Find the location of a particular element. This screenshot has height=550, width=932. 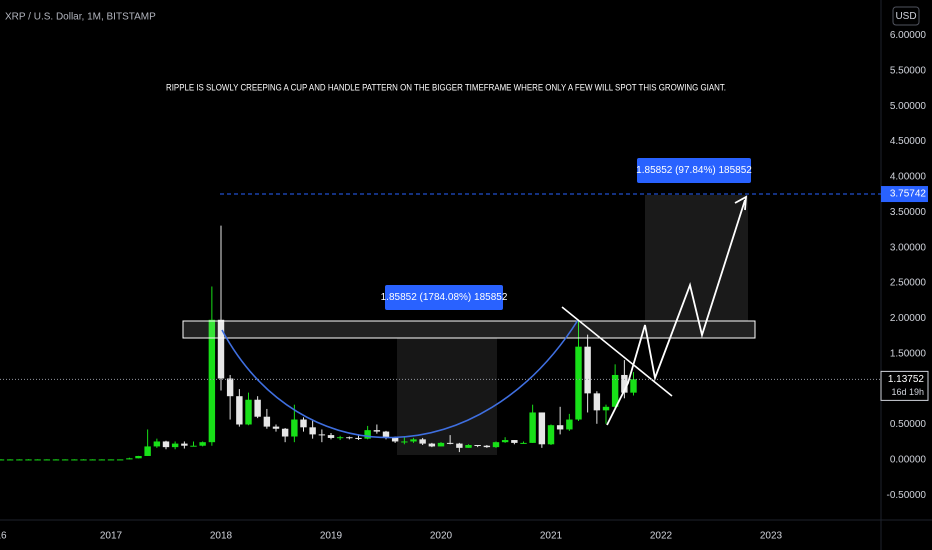

target-tag is located at coordinates (904, 194).